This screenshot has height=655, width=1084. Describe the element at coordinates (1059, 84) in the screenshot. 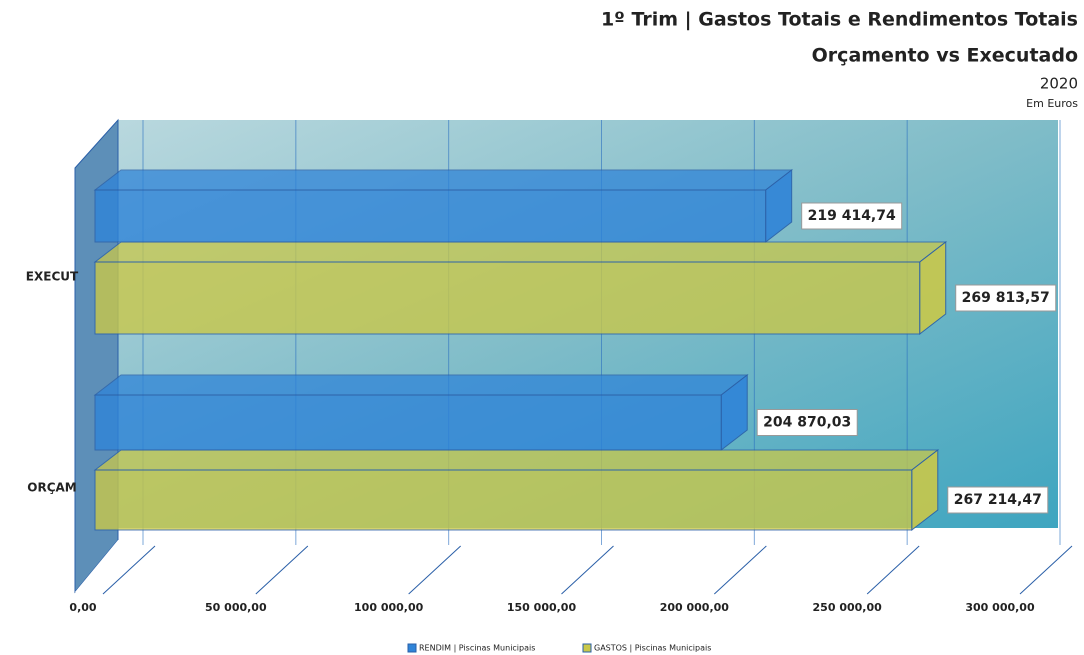

I see `annotation: 2020` at that location.